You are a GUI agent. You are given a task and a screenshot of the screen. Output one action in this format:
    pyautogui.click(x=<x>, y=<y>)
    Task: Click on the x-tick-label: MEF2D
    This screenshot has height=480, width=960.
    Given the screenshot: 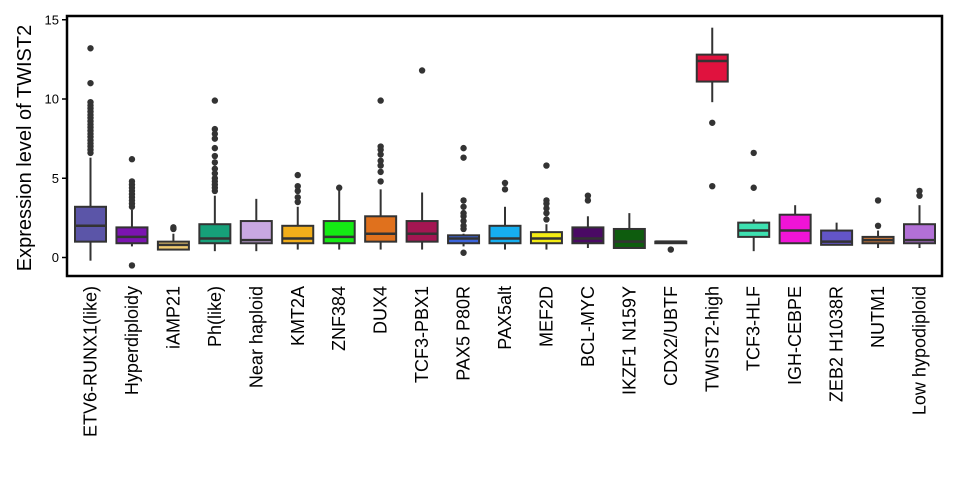 What is the action you would take?
    pyautogui.click(x=546, y=316)
    